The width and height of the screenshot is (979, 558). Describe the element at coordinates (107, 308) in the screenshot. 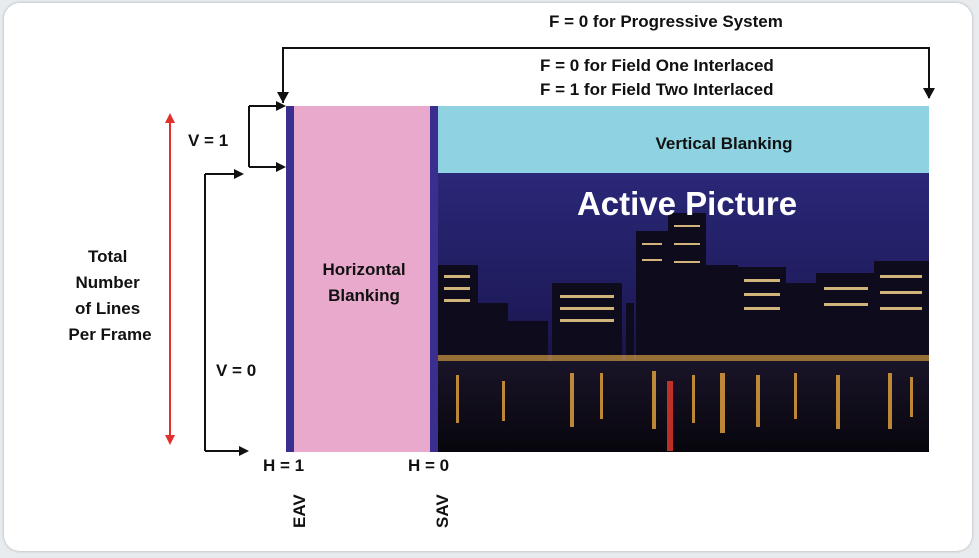

I see `total-lines-line3: of Lines` at that location.